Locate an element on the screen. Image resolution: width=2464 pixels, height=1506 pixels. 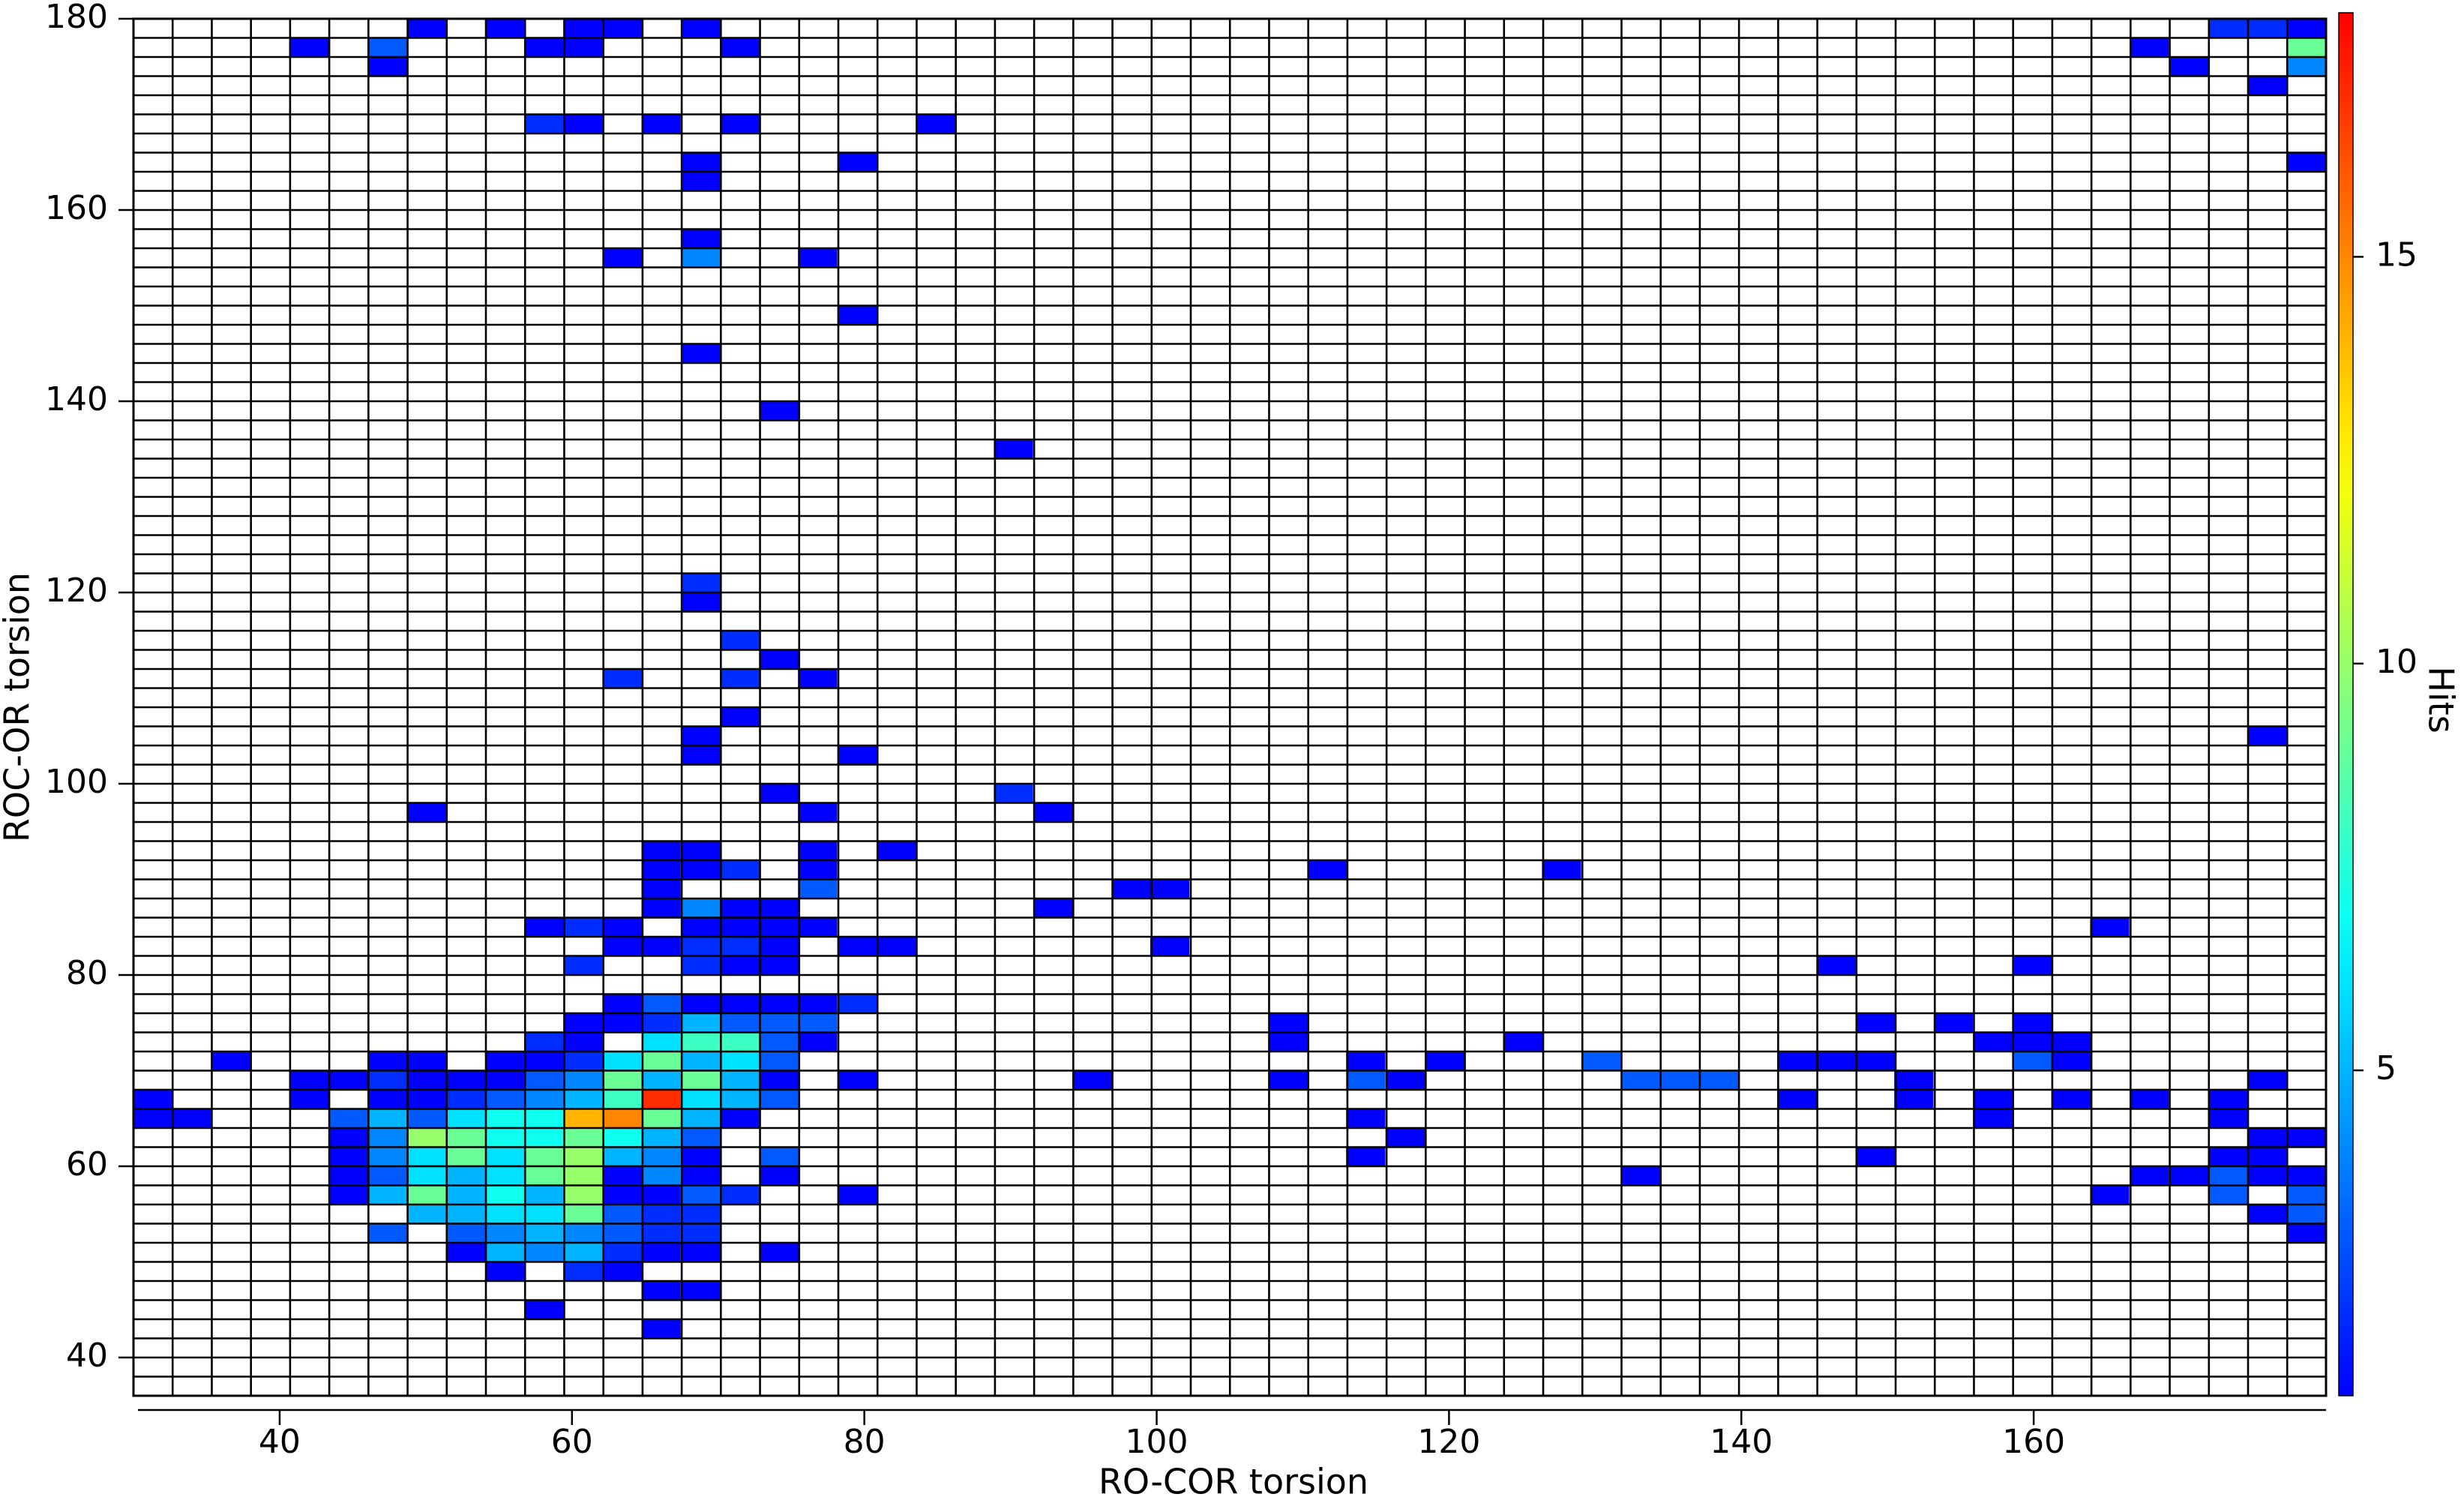
y-tick-label: 140 is located at coordinates (76, 399).